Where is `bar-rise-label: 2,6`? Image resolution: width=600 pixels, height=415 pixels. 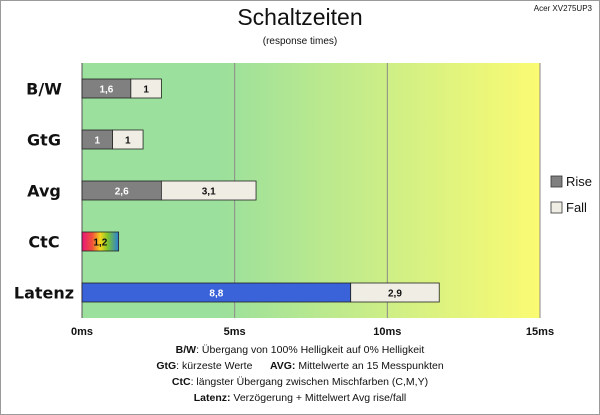 bar-rise-label: 2,6 is located at coordinates (122, 192).